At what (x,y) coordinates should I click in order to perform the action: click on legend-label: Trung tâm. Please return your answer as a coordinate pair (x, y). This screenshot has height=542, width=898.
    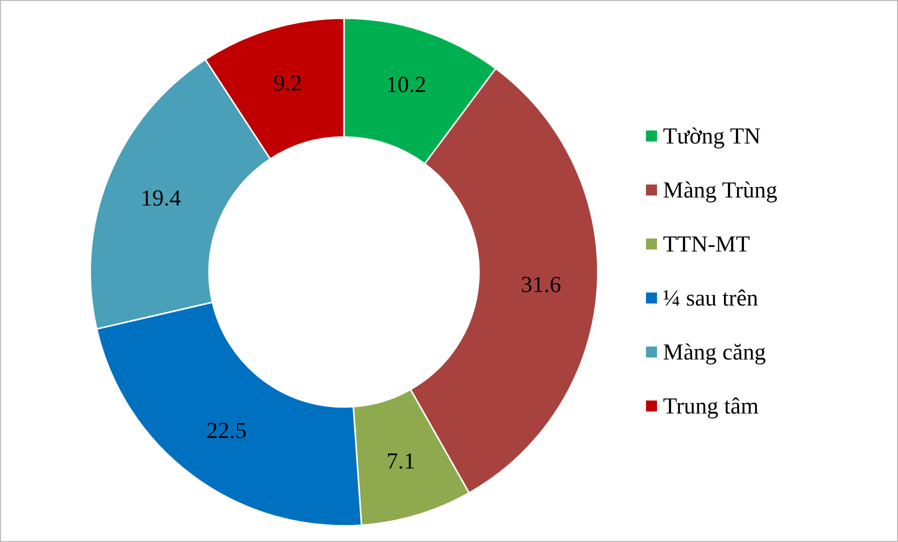
    Looking at the image, I should click on (711, 406).